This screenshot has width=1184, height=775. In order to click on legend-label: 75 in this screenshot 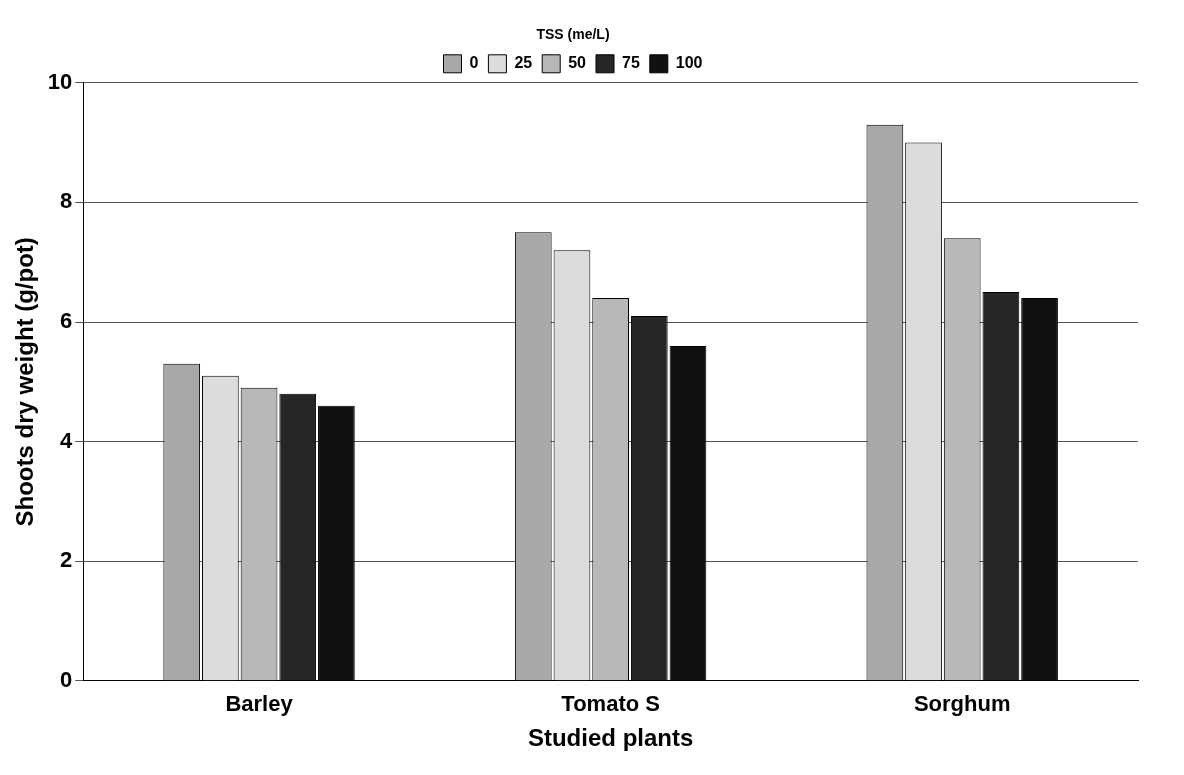, I will do `click(631, 63)`.